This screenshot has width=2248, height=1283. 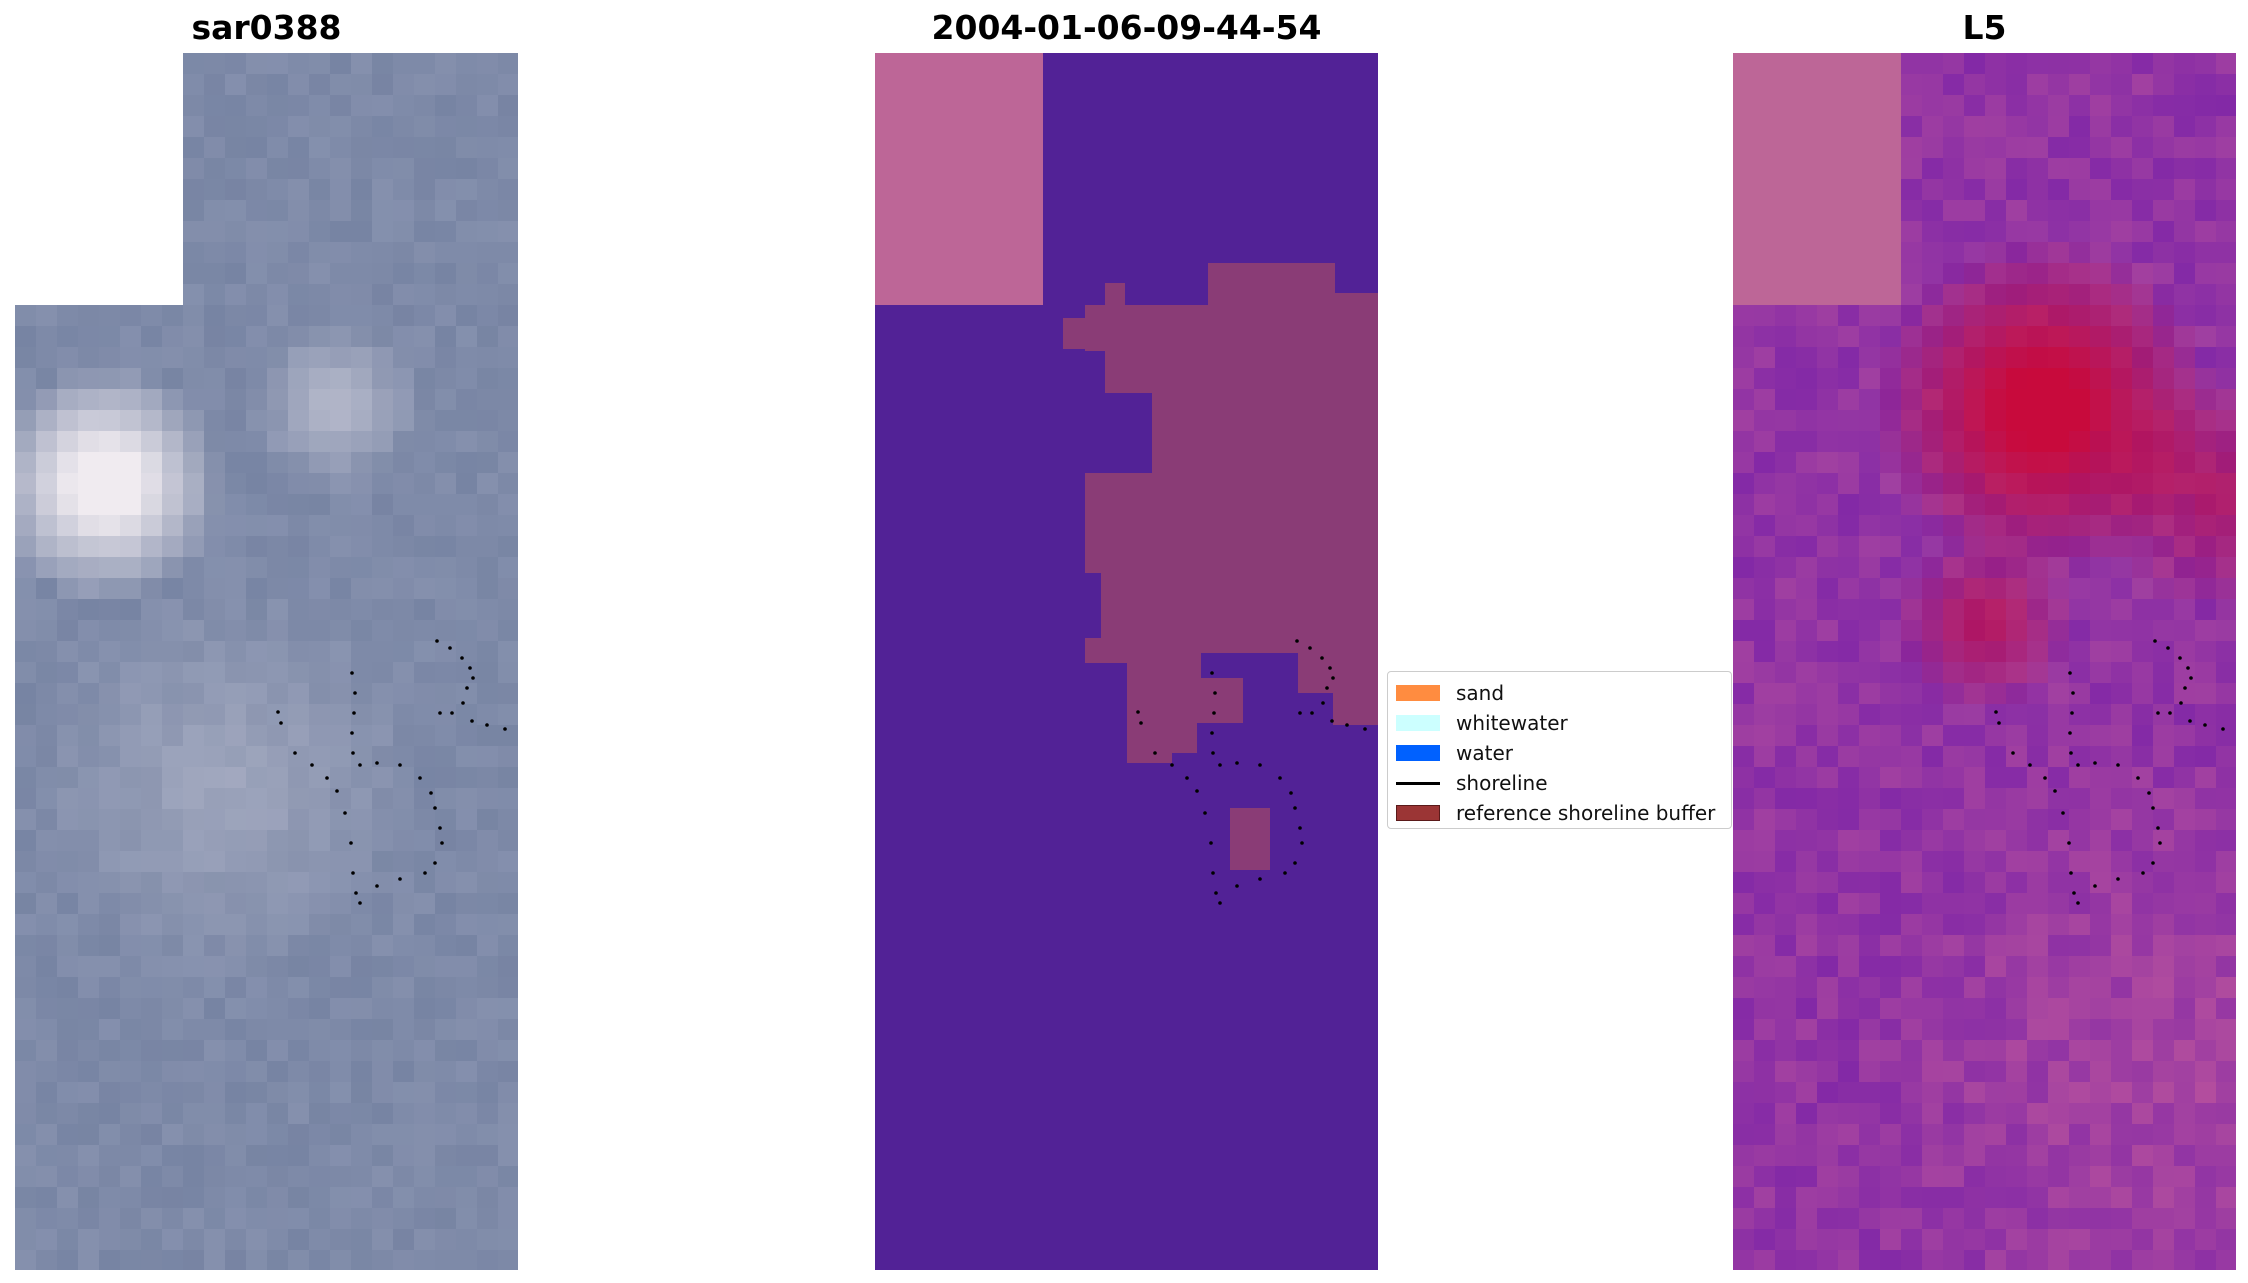 What do you see at coordinates (1502, 783) in the screenshot?
I see `legend-label: shoreline` at bounding box center [1502, 783].